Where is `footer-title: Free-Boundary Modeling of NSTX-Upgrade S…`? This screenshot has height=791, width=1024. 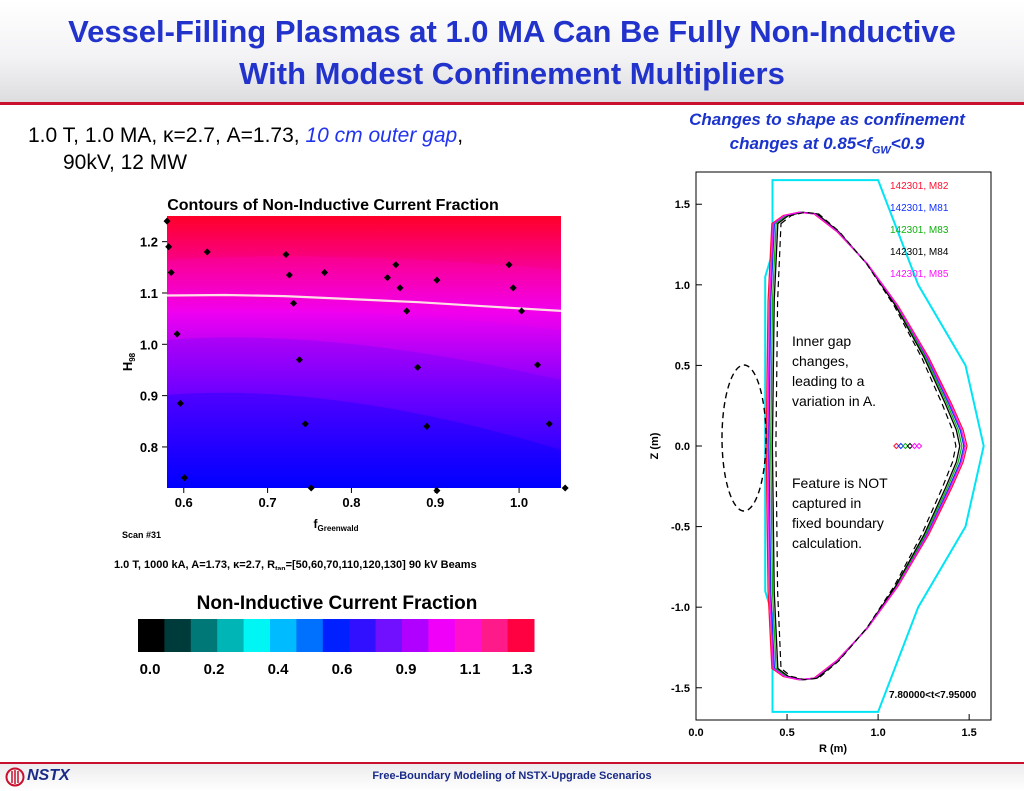 footer-title: Free-Boundary Modeling of NSTX-Upgrade S… is located at coordinates (512, 776).